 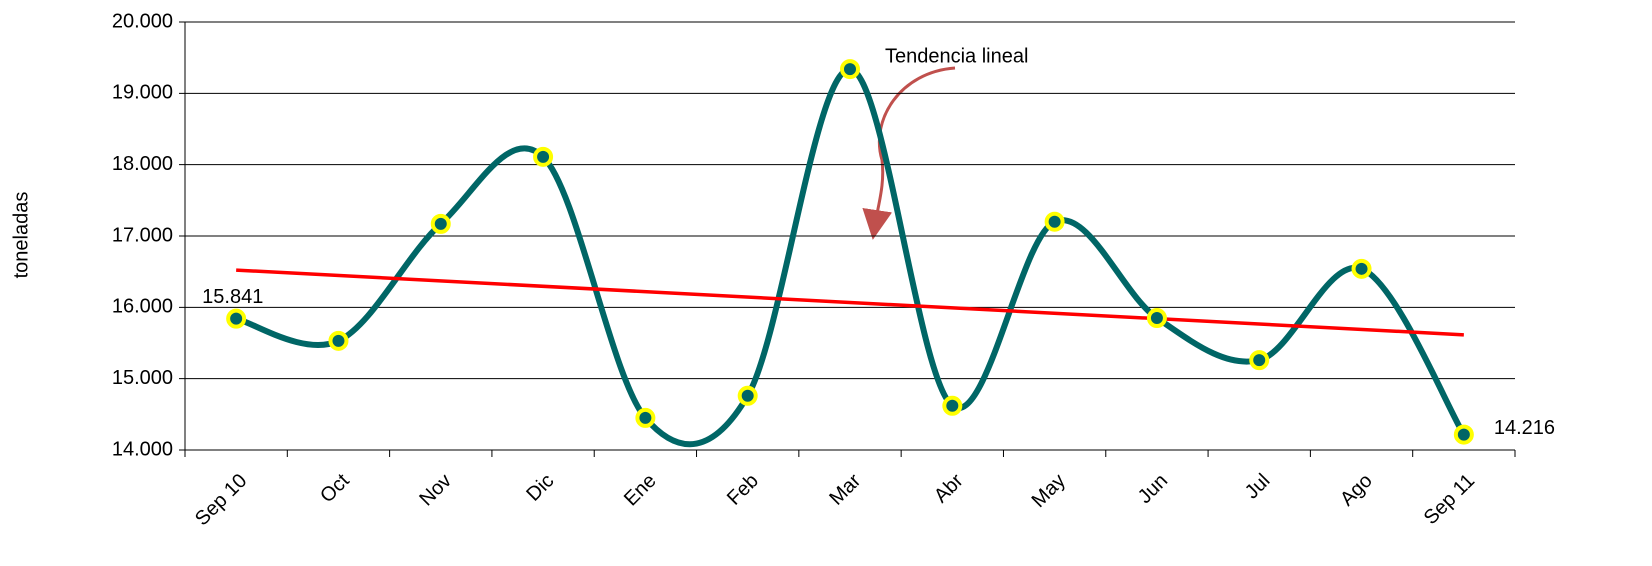 What do you see at coordinates (142, 164) in the screenshot?
I see `y-tick-label: 18.000` at bounding box center [142, 164].